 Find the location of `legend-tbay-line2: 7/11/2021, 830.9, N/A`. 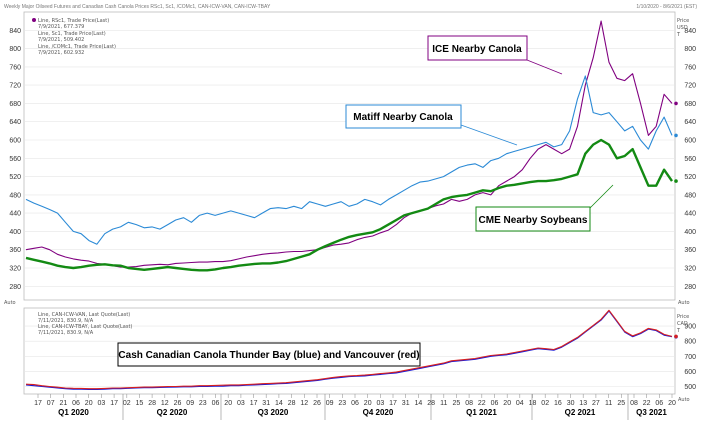

legend-tbay-line2: 7/11/2021, 830.9, N/A is located at coordinates (66, 333).